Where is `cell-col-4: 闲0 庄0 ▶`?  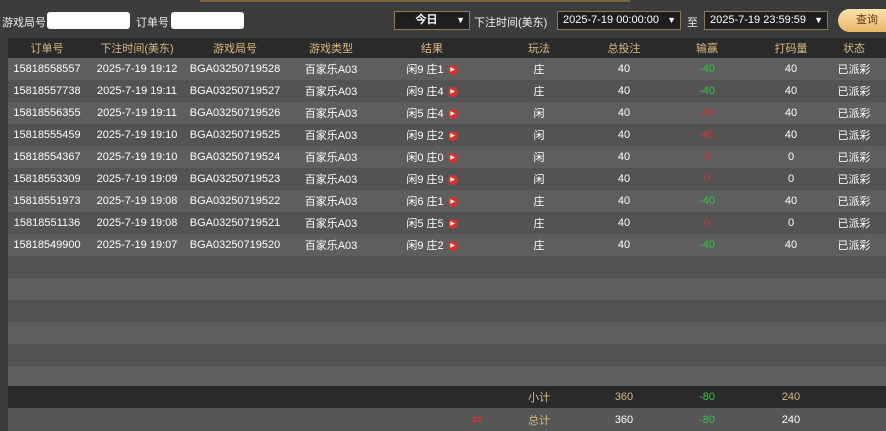
cell-col-4: 闲0 庄0 ▶ is located at coordinates (432, 157).